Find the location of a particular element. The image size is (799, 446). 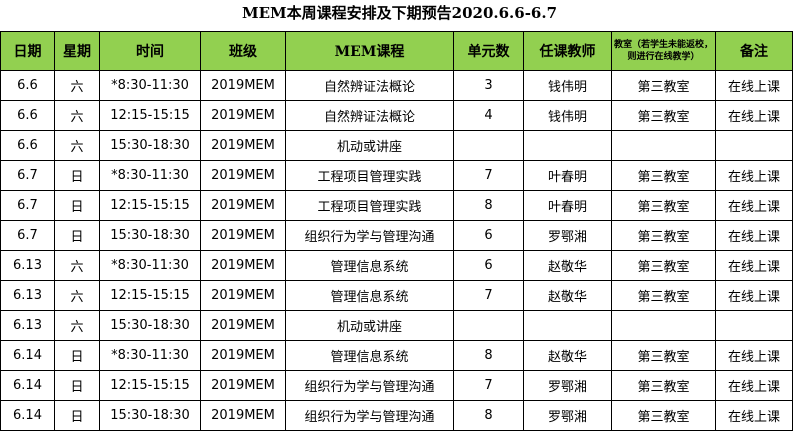

table-row: 6.6 六 15:30-18:30 2019MEM 机动或讲座 is located at coordinates (396, 145).